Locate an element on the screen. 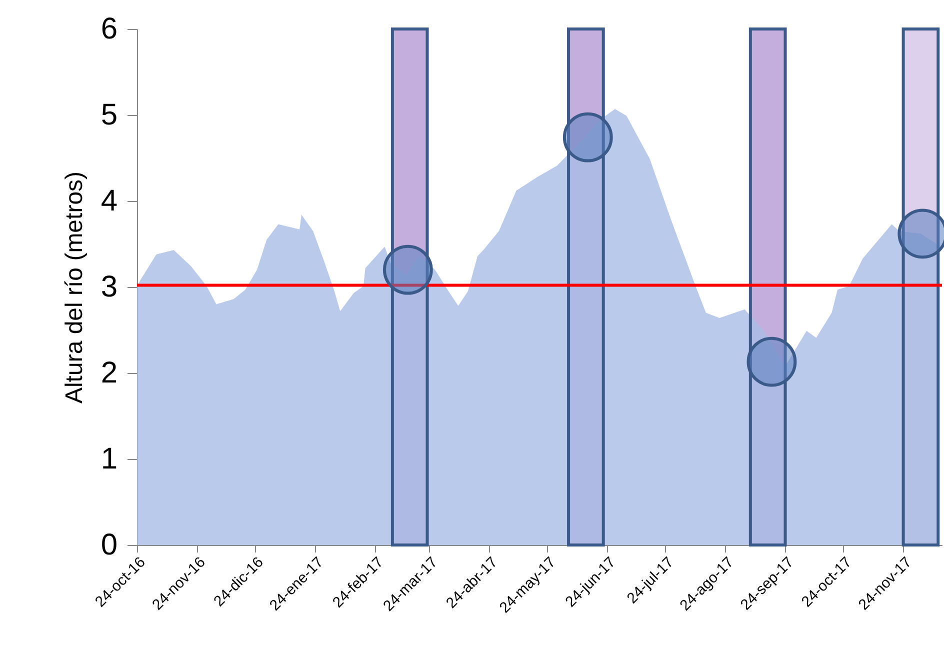 This screenshot has height=648, width=944. y-tick-label: 4 is located at coordinates (109, 201).